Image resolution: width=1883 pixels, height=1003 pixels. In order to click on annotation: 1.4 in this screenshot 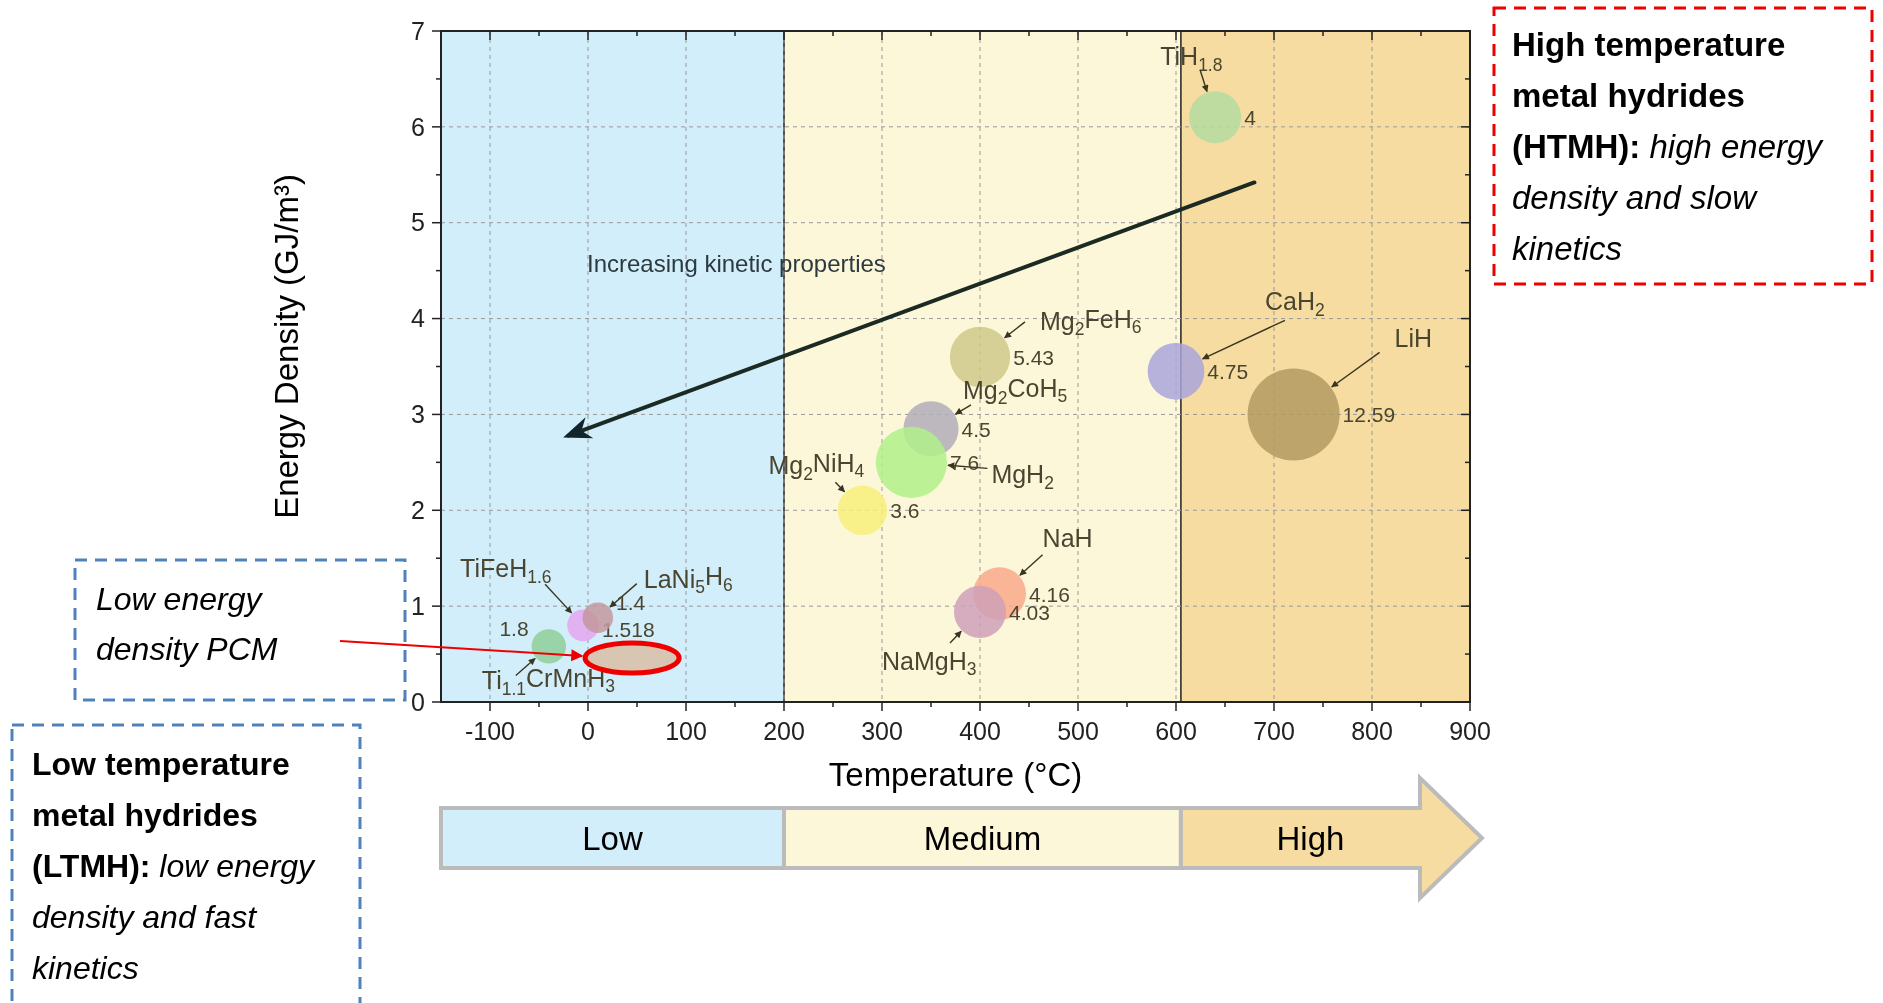, I will do `click(631, 602)`.